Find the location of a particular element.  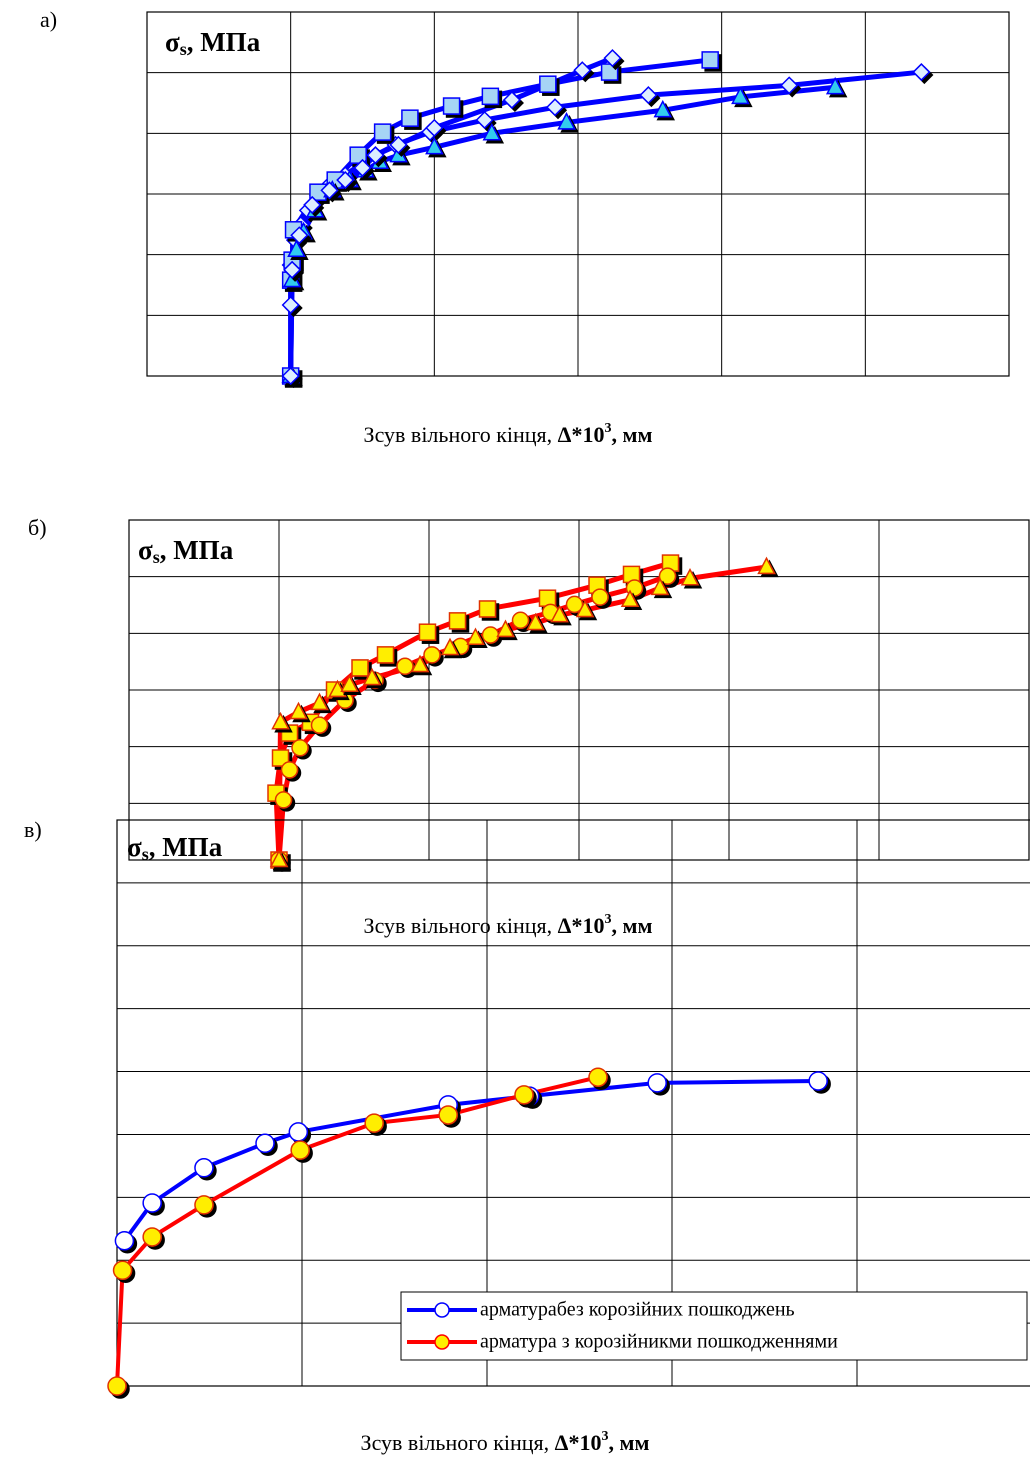

legend-label: арматурабез корозійних пошкоджень is located at coordinates (637, 1310).